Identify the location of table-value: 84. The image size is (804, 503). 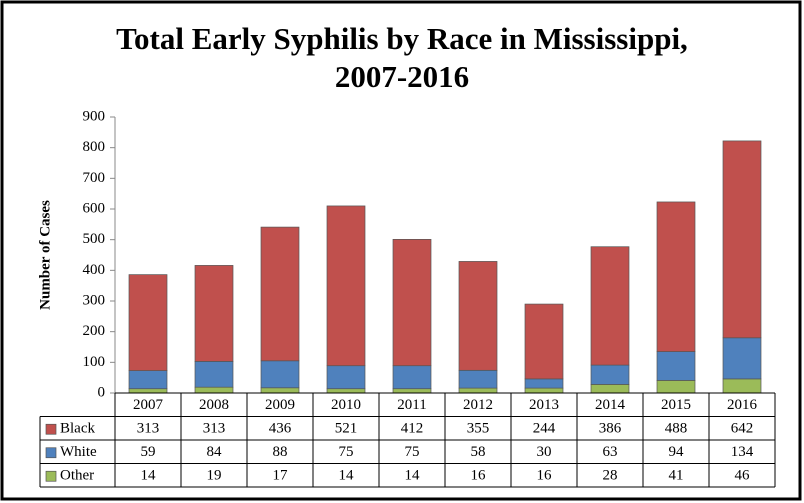
(215, 452).